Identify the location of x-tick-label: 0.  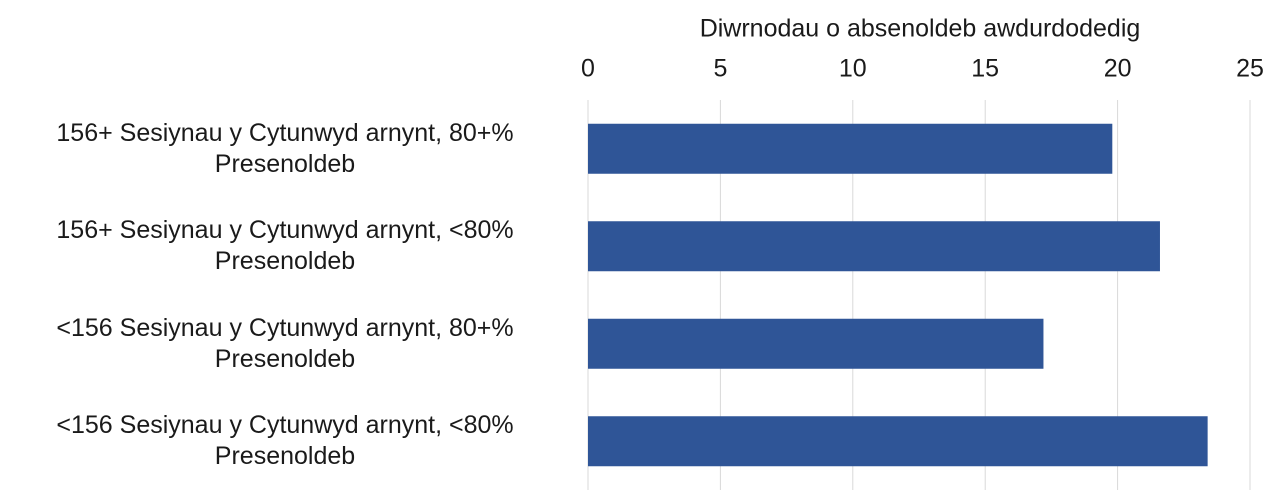
(588, 69).